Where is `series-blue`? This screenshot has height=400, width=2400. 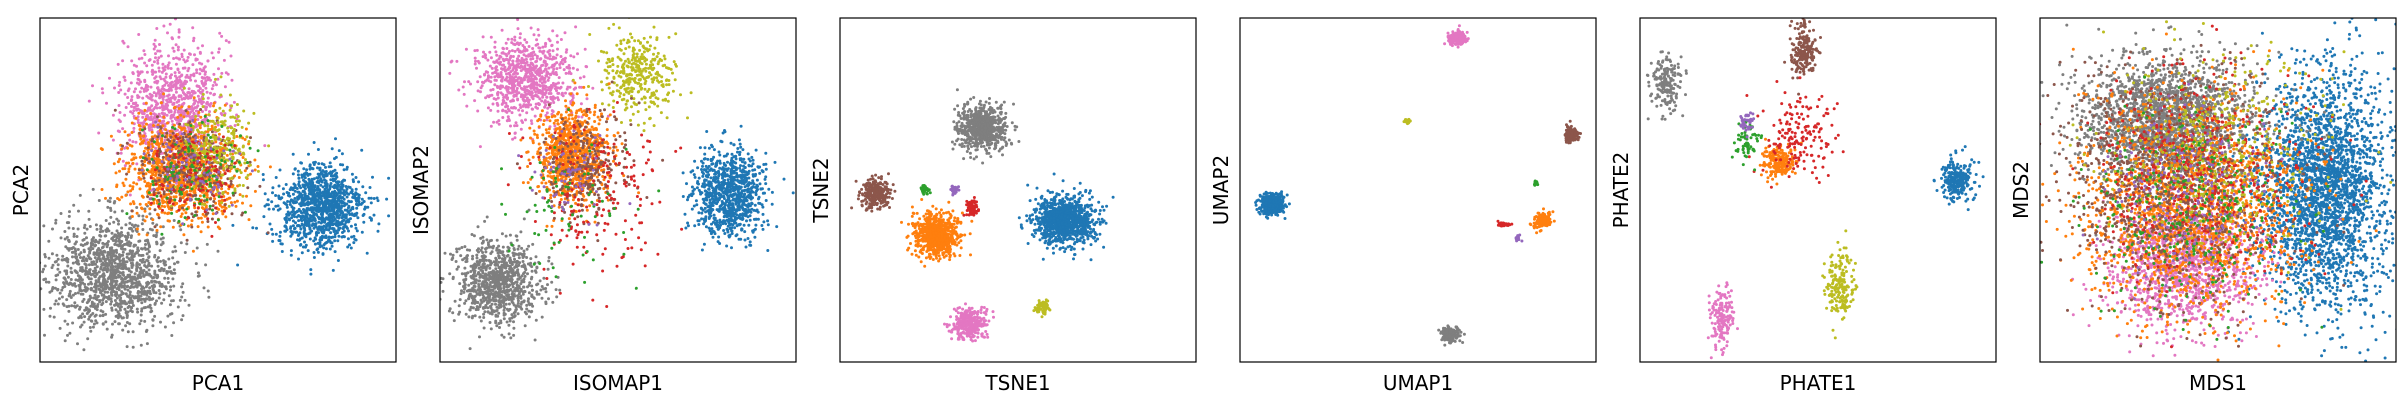
series-blue is located at coordinates (311, 206).